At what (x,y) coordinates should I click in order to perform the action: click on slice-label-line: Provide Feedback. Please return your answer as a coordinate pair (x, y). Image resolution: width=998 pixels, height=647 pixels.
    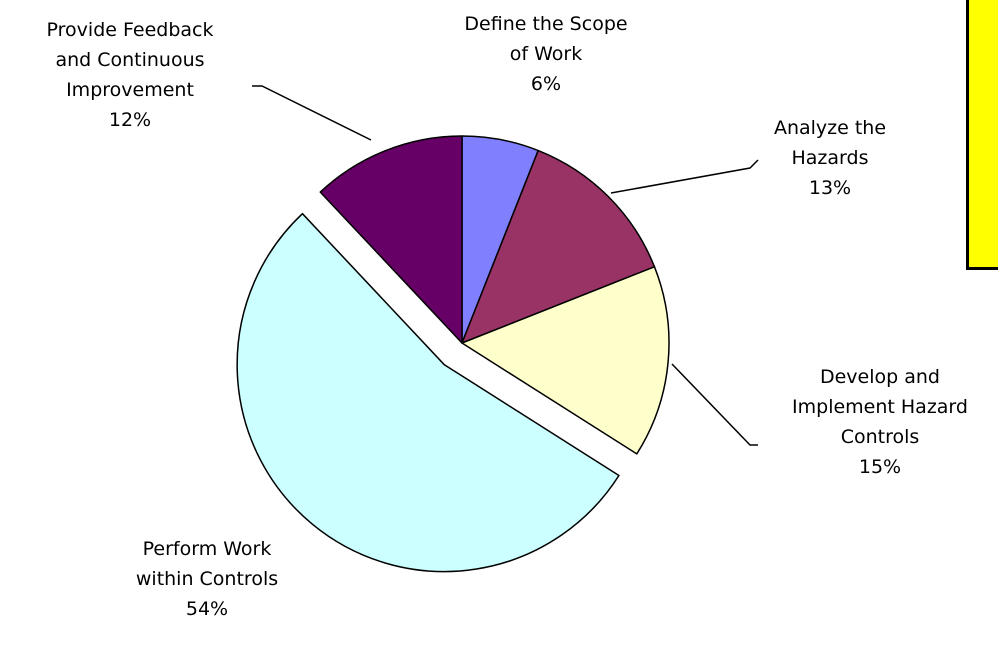
    Looking at the image, I should click on (130, 30).